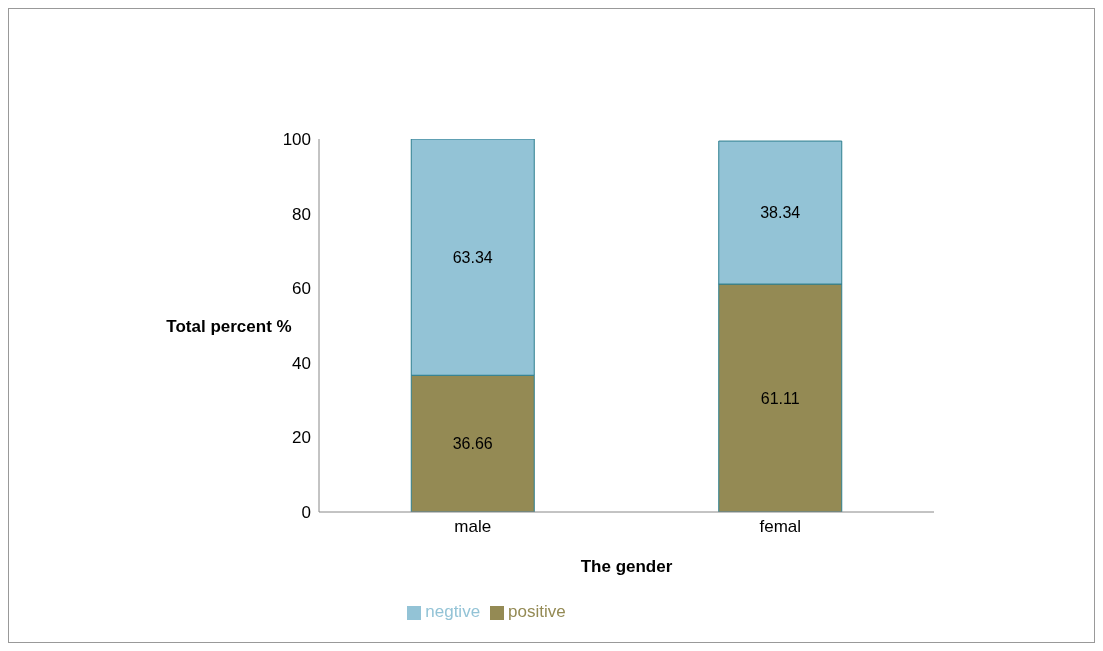 The width and height of the screenshot is (1103, 651). What do you see at coordinates (301, 438) in the screenshot?
I see `y-tick-label: 20` at bounding box center [301, 438].